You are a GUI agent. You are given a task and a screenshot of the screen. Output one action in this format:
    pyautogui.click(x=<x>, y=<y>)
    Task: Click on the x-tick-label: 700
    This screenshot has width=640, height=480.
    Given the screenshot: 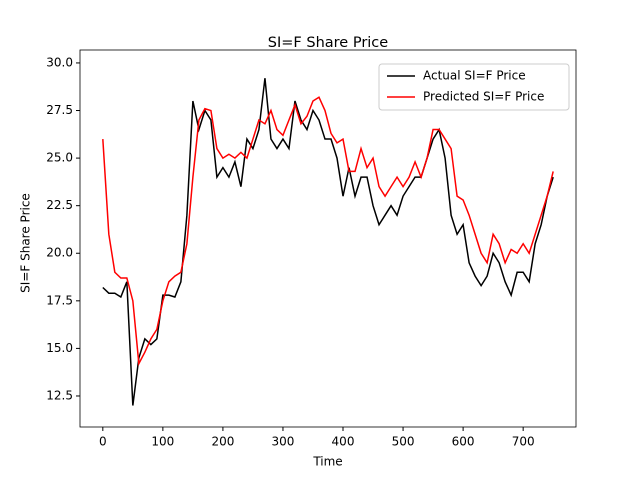 What is the action you would take?
    pyautogui.click(x=523, y=442)
    